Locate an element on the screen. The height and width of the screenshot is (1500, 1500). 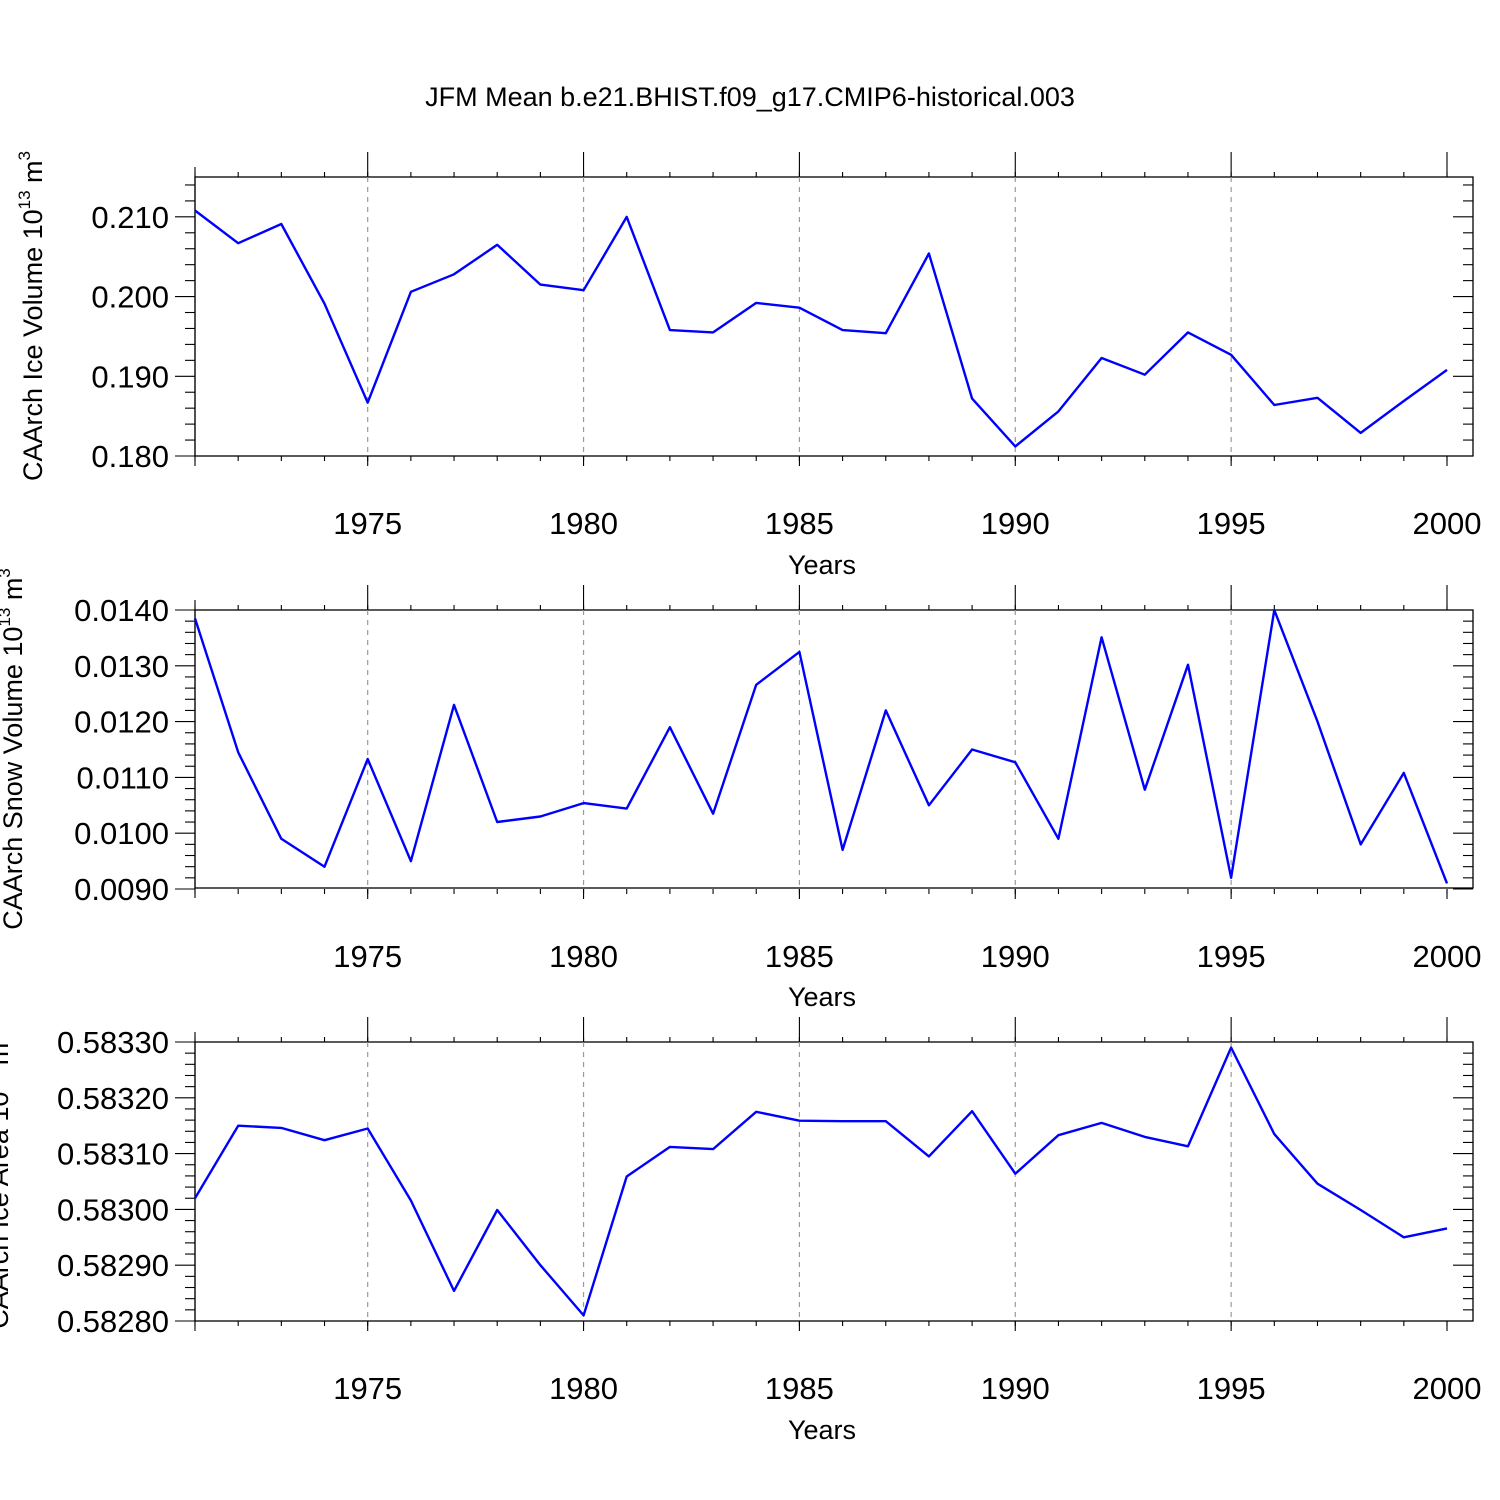
y-tick-label: 0.58280 is located at coordinates (113, 1321).